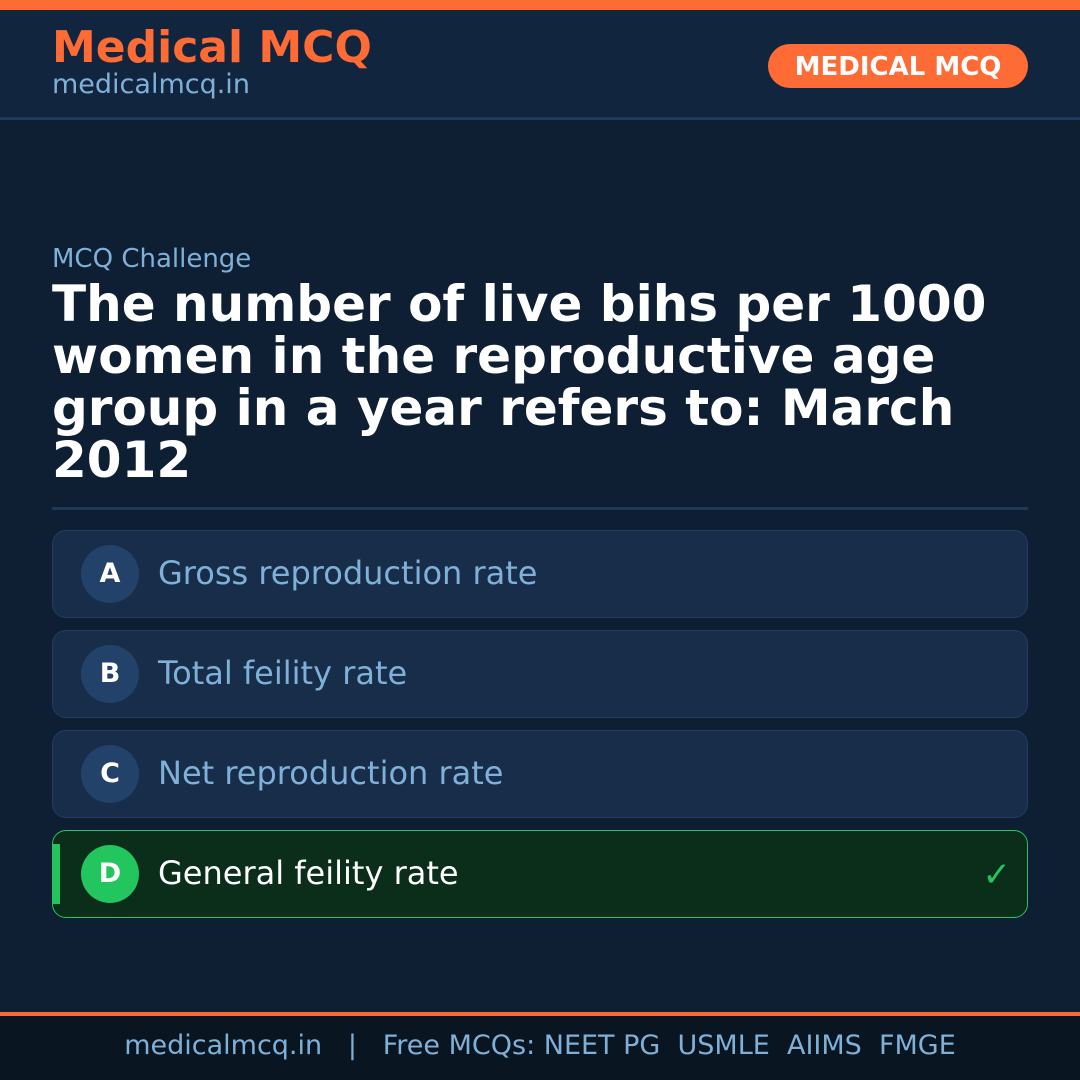 The height and width of the screenshot is (1080, 1080). Describe the element at coordinates (283, 673) in the screenshot. I see `option-text: Total feility rate` at that location.